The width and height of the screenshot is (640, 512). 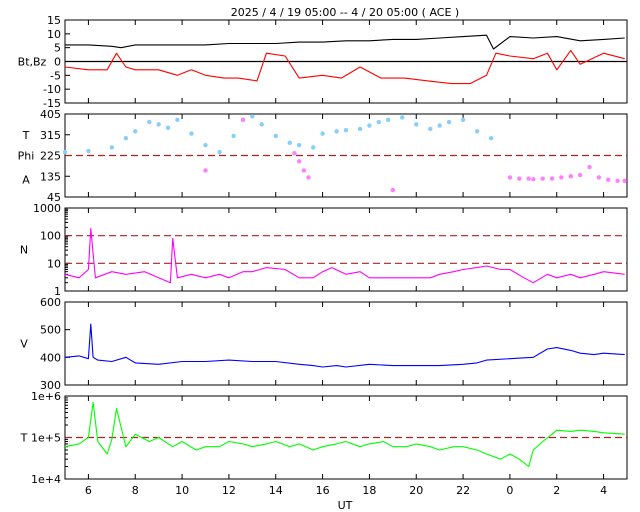 What do you see at coordinates (50, 114) in the screenshot?
I see `y-tick-label: 405` at bounding box center [50, 114].